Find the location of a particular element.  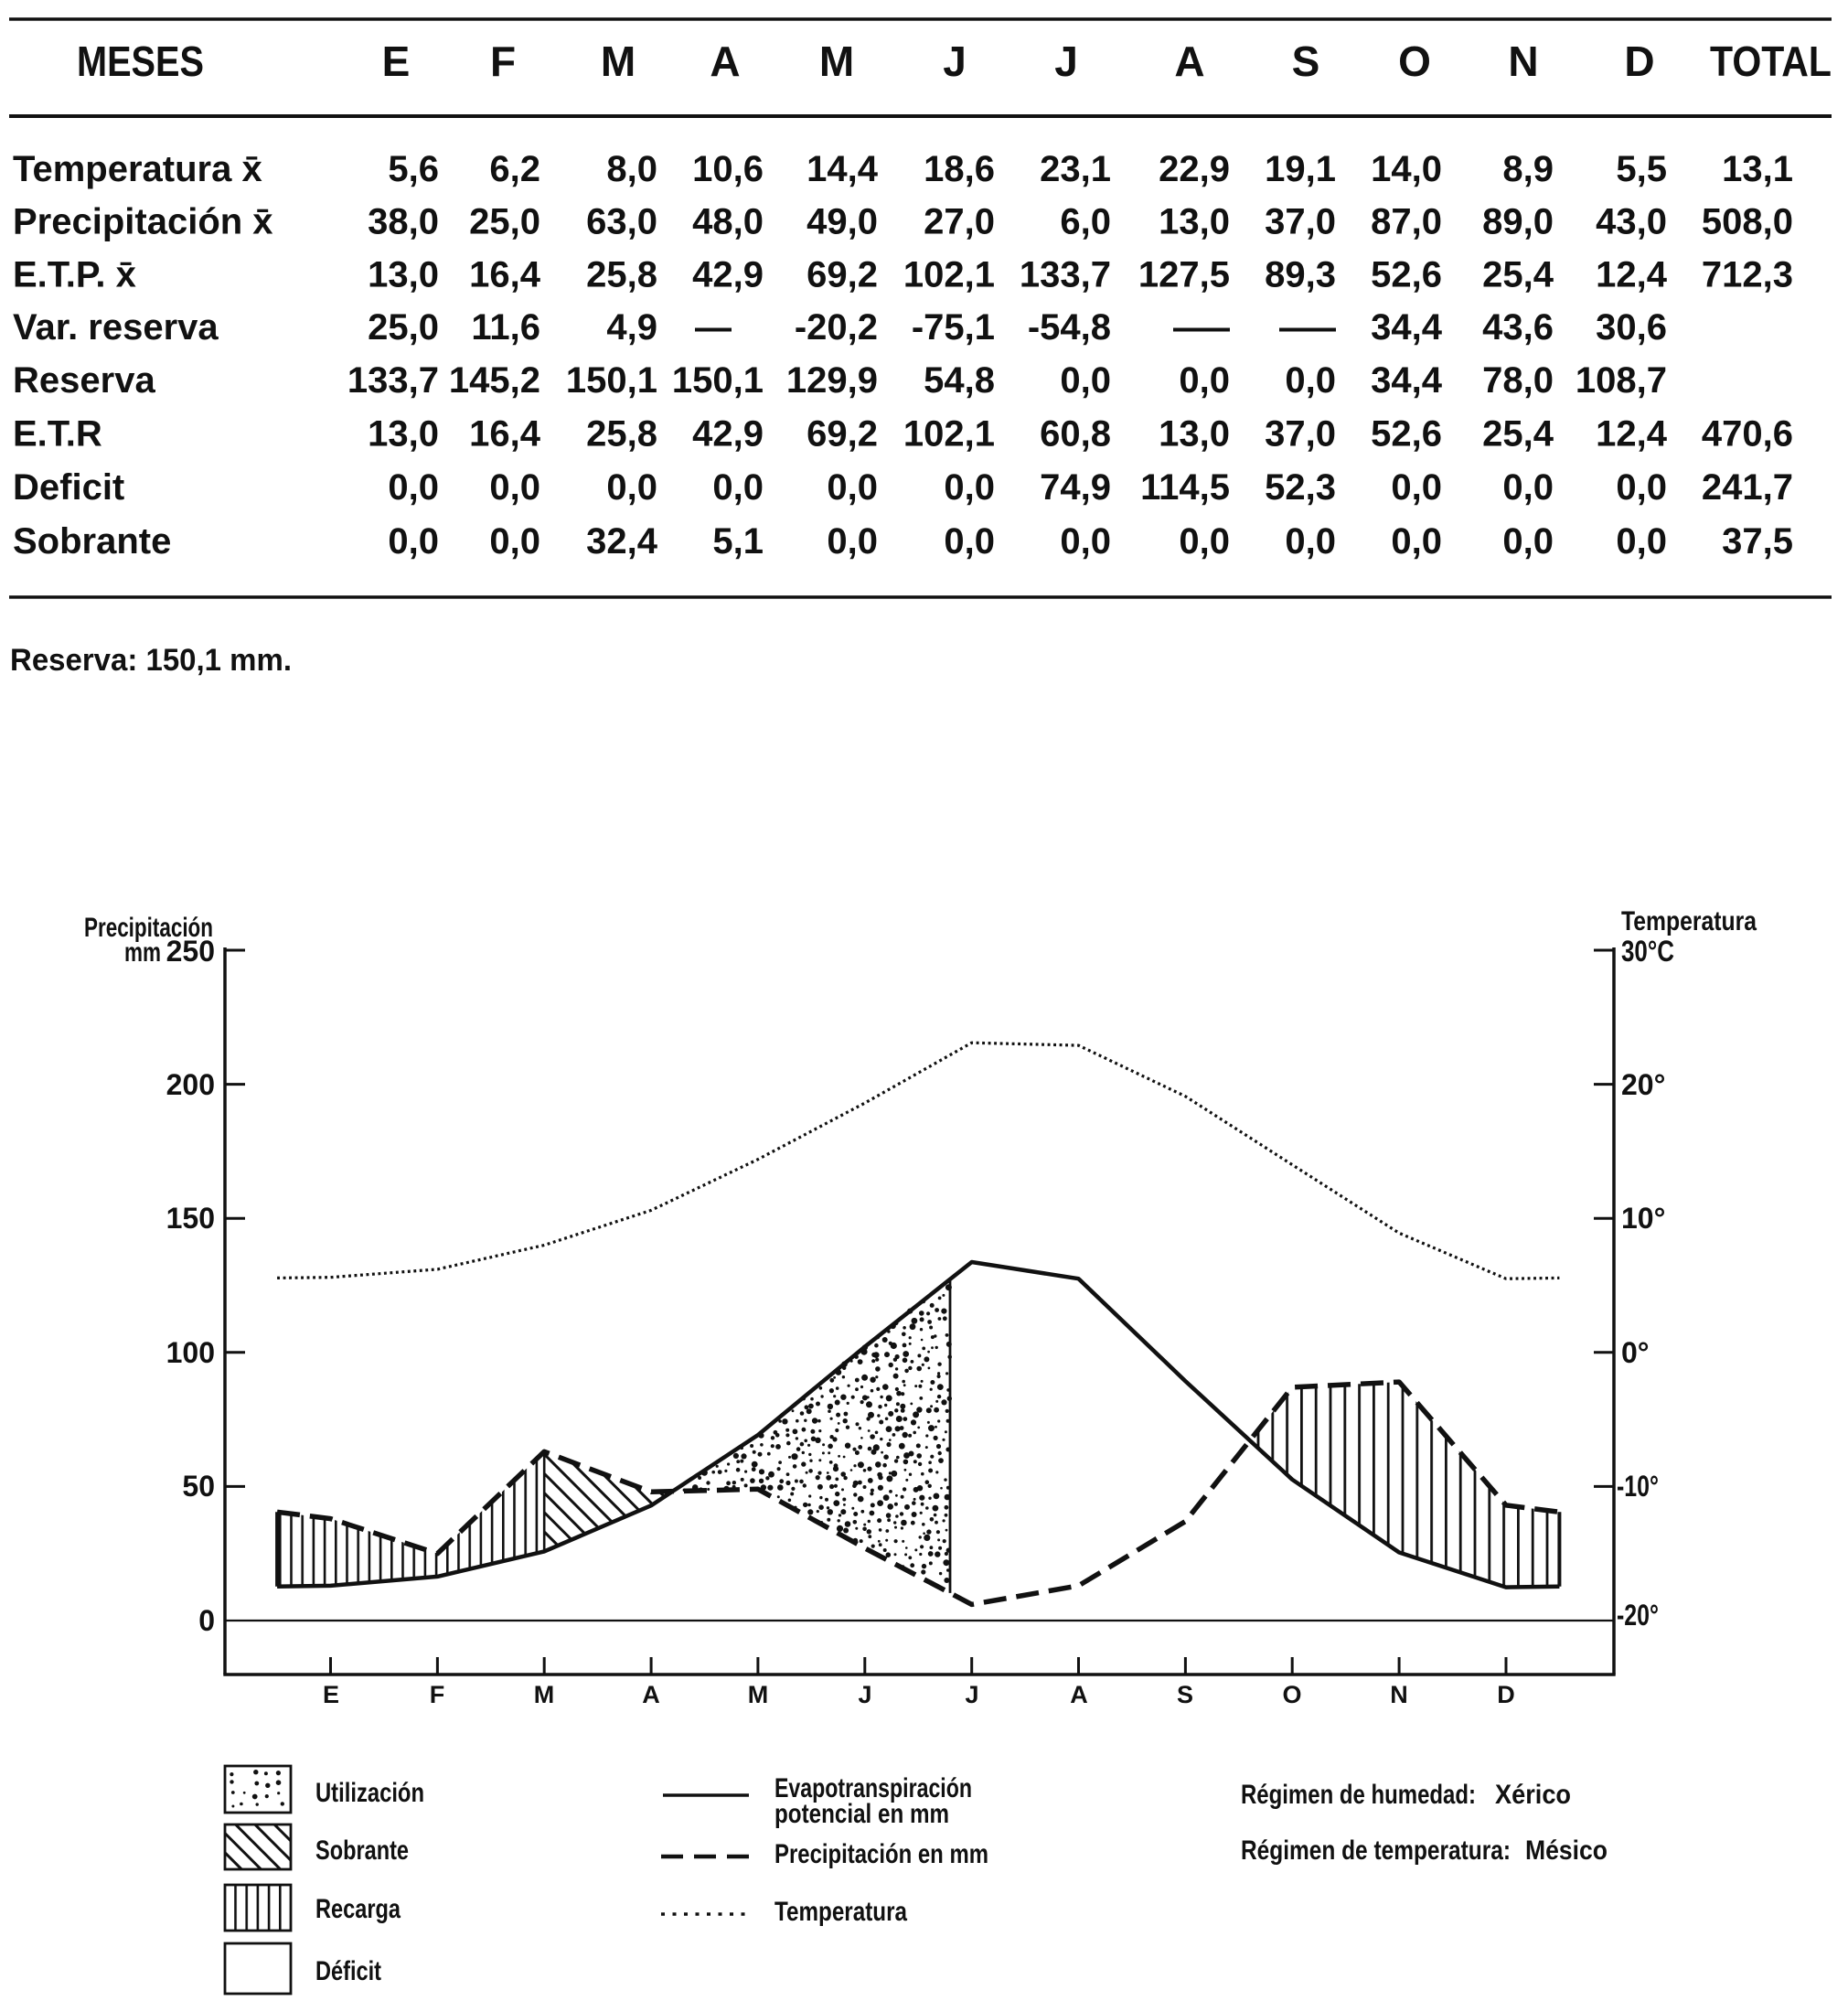

svg-text: E is located at coordinates (397, 61).